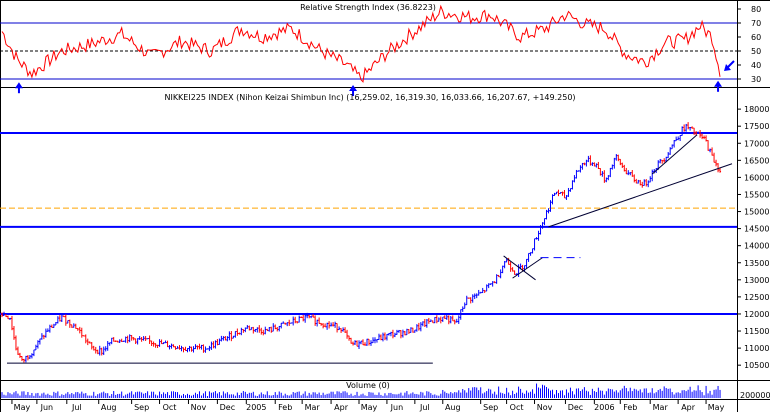 The image size is (770, 412). What do you see at coordinates (256, 407) in the screenshot?
I see `x-tick-label: 2005` at bounding box center [256, 407].